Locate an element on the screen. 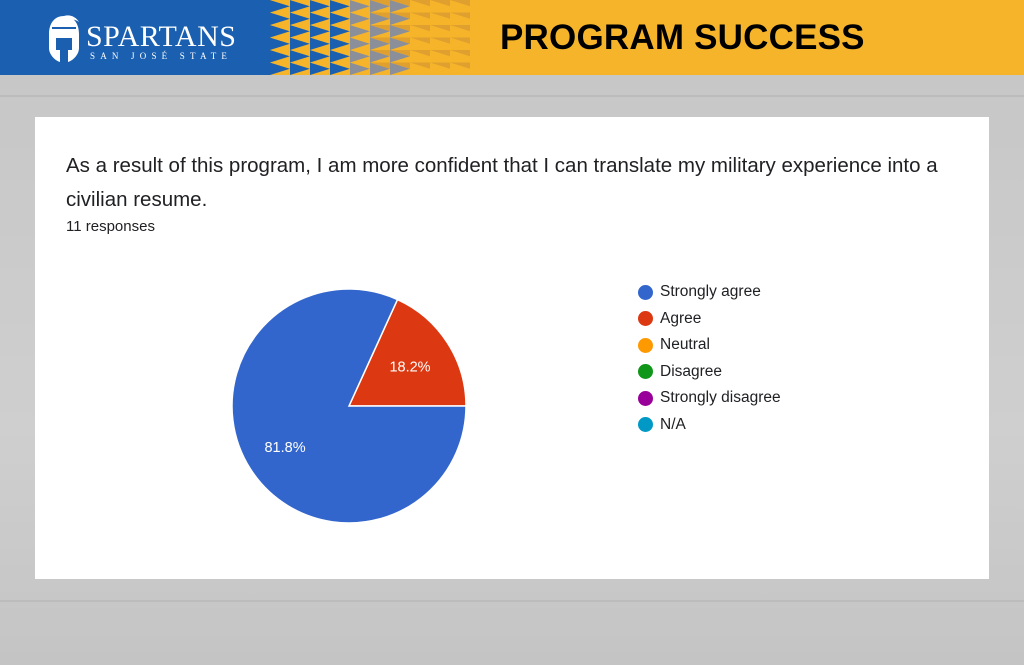 The width and height of the screenshot is (1024, 665). logo-wordmark: SPARTANS is located at coordinates (161, 36).